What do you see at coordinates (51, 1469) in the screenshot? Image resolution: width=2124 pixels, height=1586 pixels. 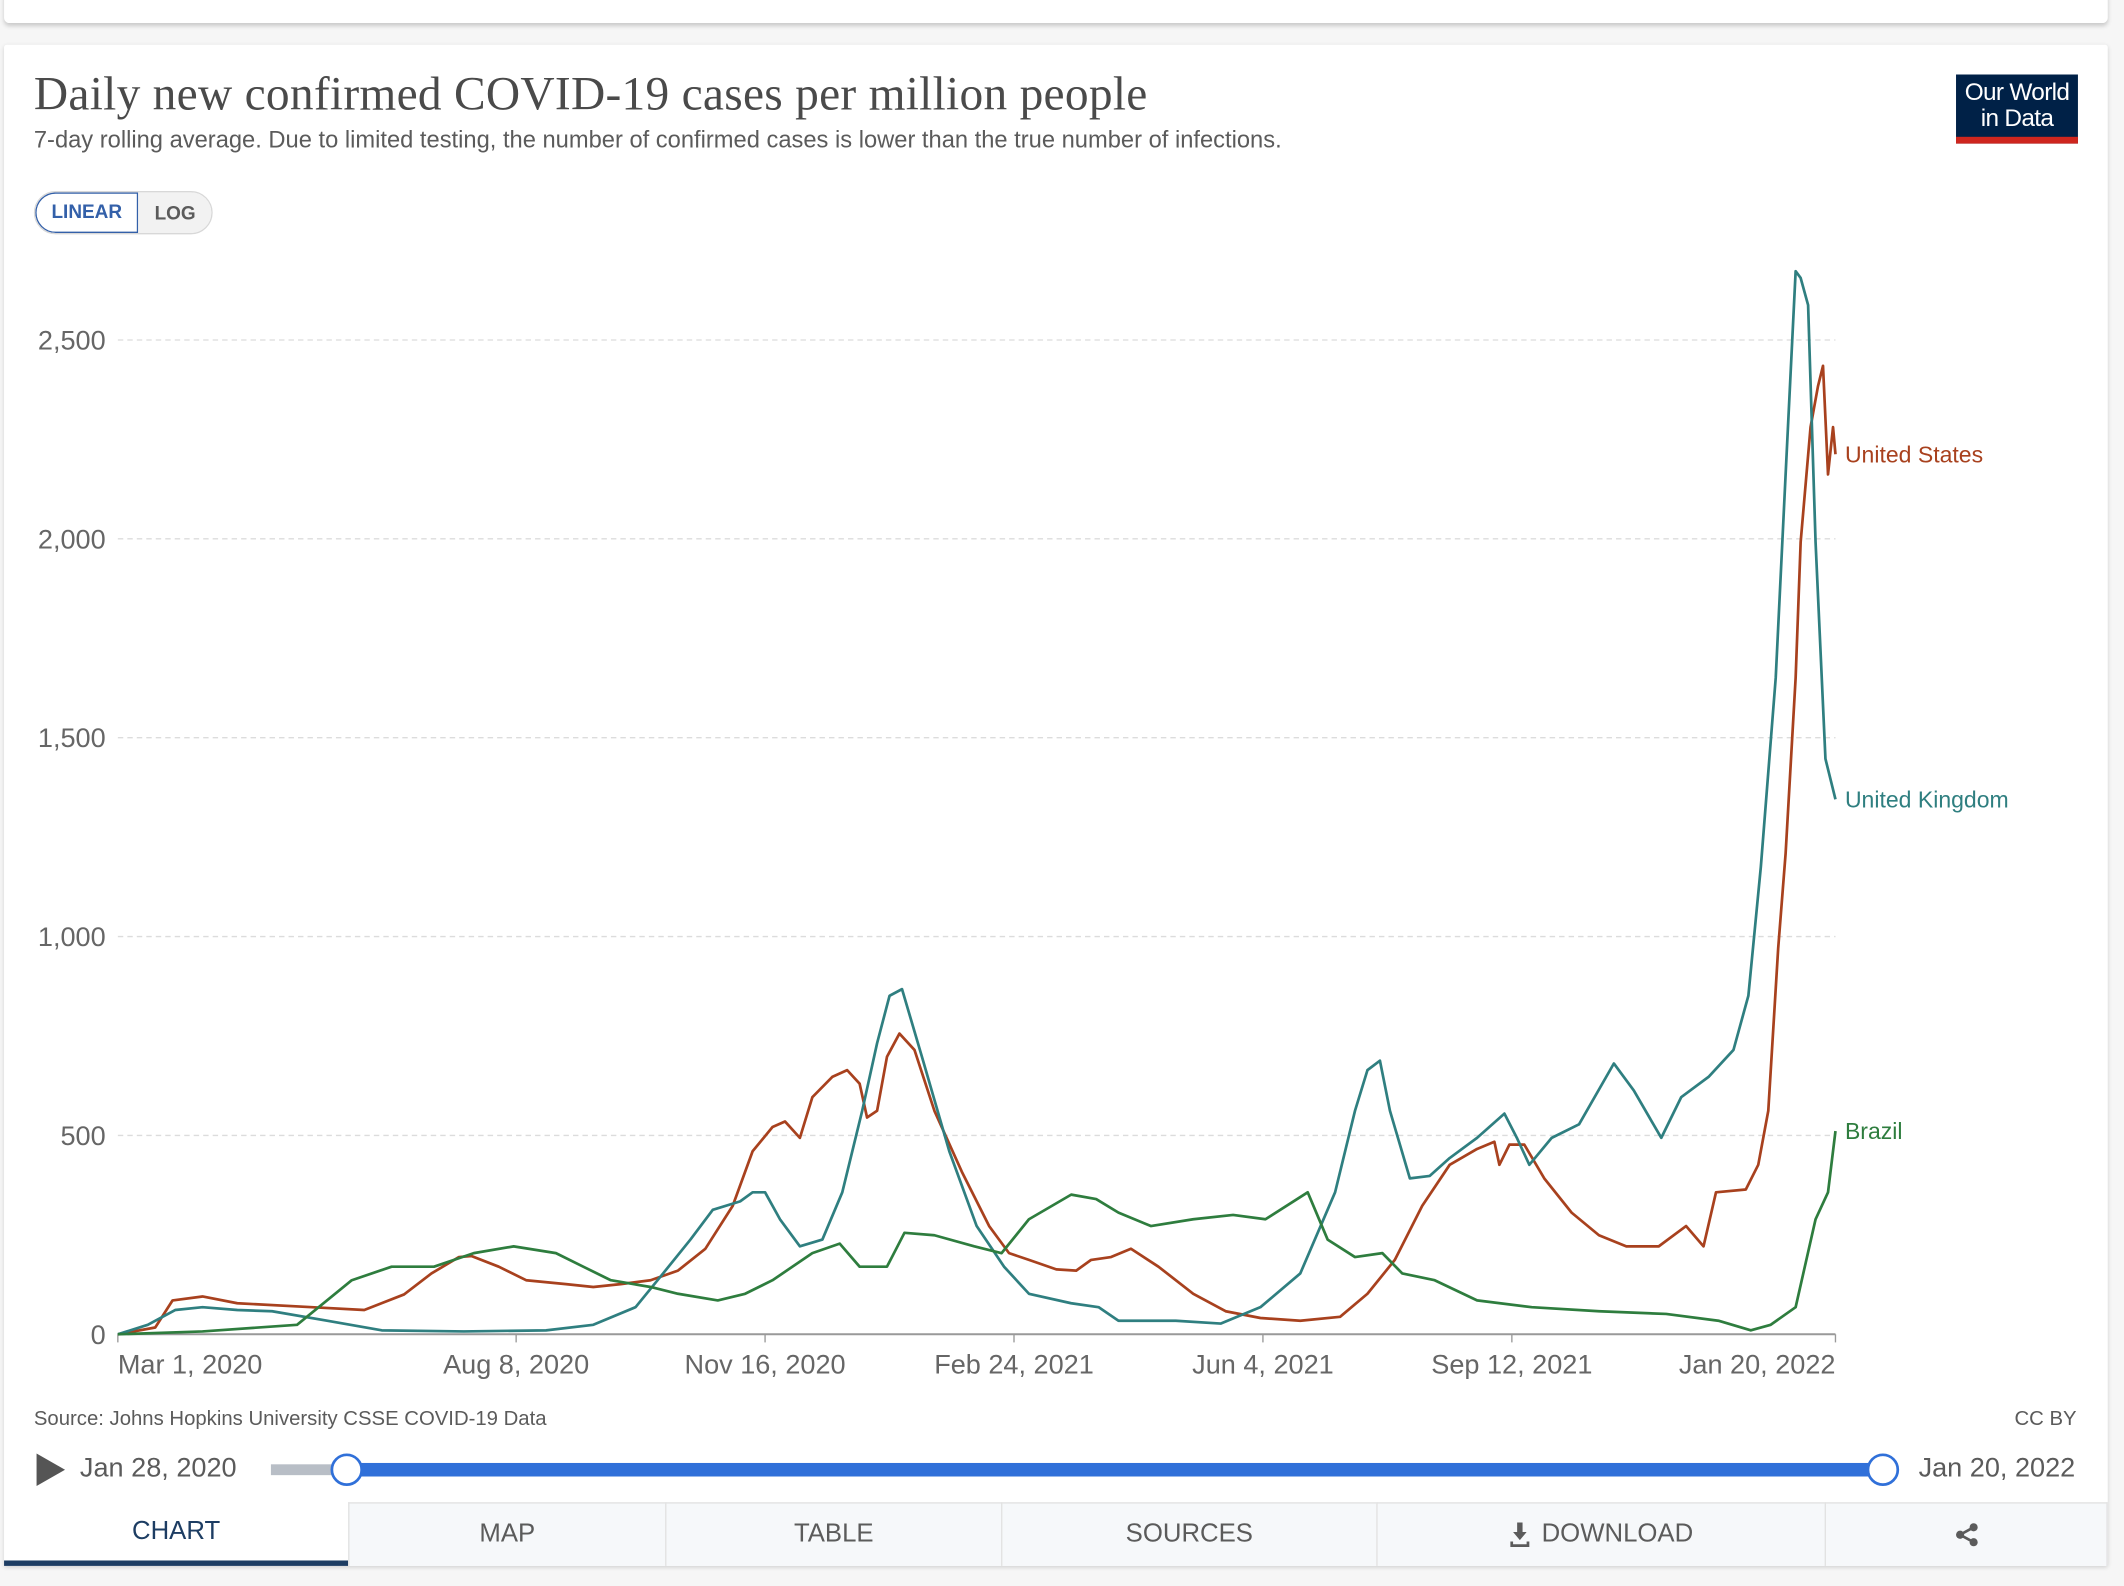 I see `play-icon` at bounding box center [51, 1469].